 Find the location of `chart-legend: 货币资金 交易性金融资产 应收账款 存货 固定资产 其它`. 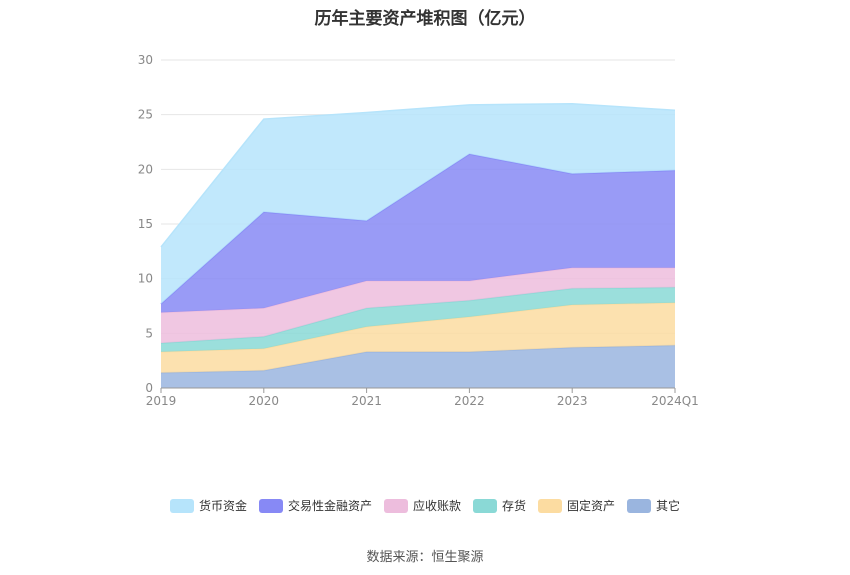

chart-legend: 货币资金 交易性金融资产 应收账款 存货 固定资产 其它 is located at coordinates (425, 505).